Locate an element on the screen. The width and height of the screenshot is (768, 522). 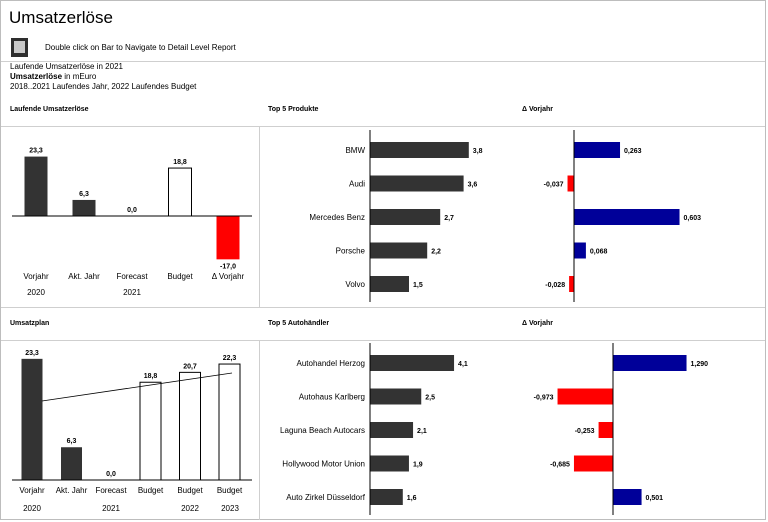
top-produkte-value-label: 2,2 is located at coordinates (436, 252).